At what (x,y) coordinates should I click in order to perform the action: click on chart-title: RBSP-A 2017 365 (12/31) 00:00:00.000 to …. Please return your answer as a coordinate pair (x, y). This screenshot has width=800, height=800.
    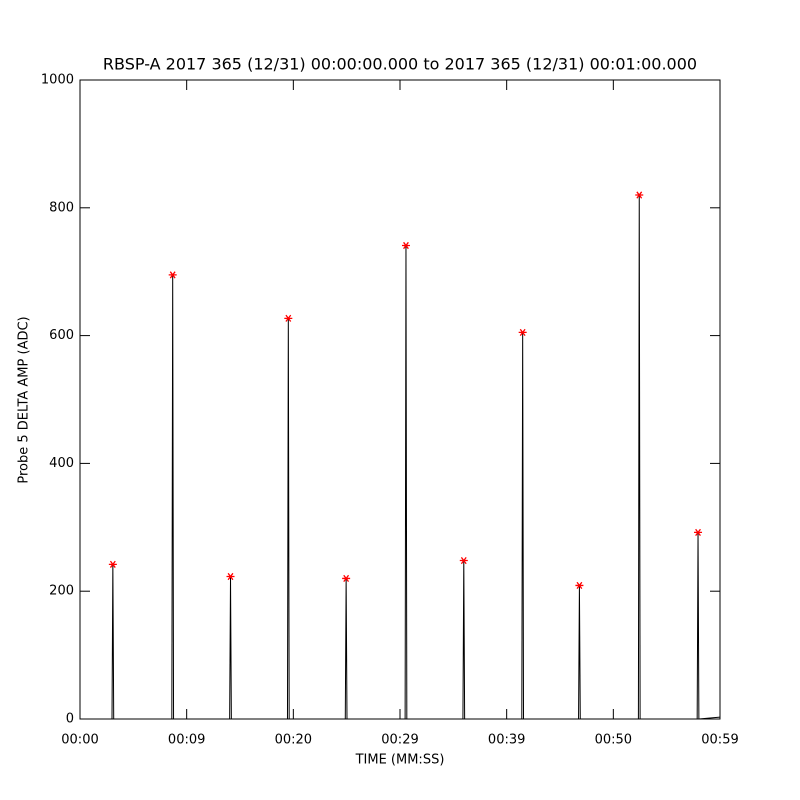
    Looking at the image, I should click on (400, 64).